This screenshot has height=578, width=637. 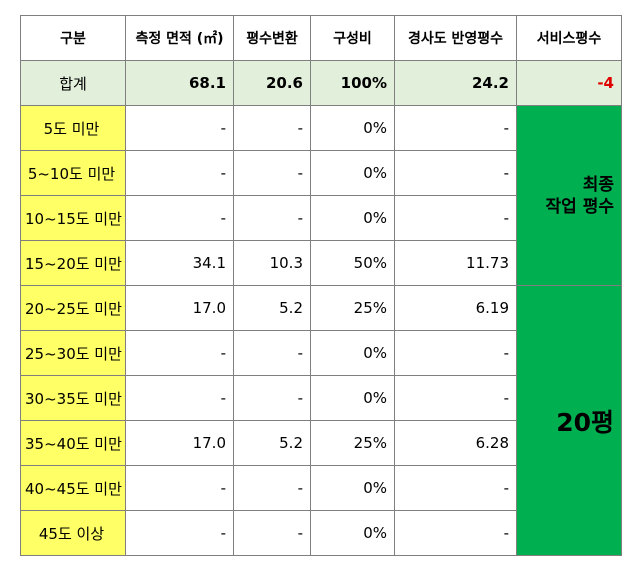 What do you see at coordinates (455, 38) in the screenshot?
I see `header-slope-pyeong: 경사도 반영평수` at bounding box center [455, 38].